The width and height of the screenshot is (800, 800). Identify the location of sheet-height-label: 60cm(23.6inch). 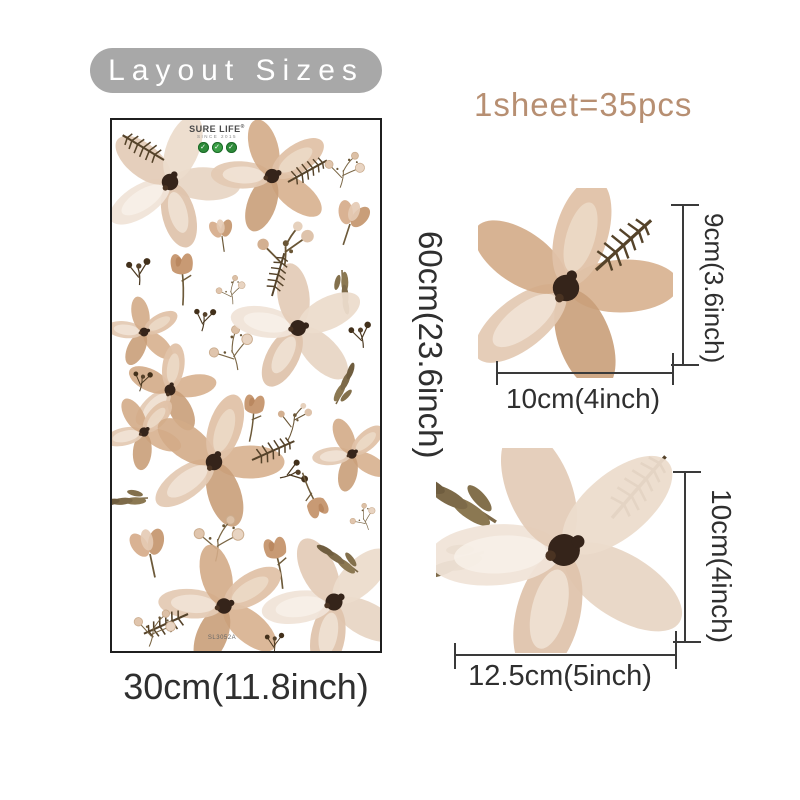
(430, 345).